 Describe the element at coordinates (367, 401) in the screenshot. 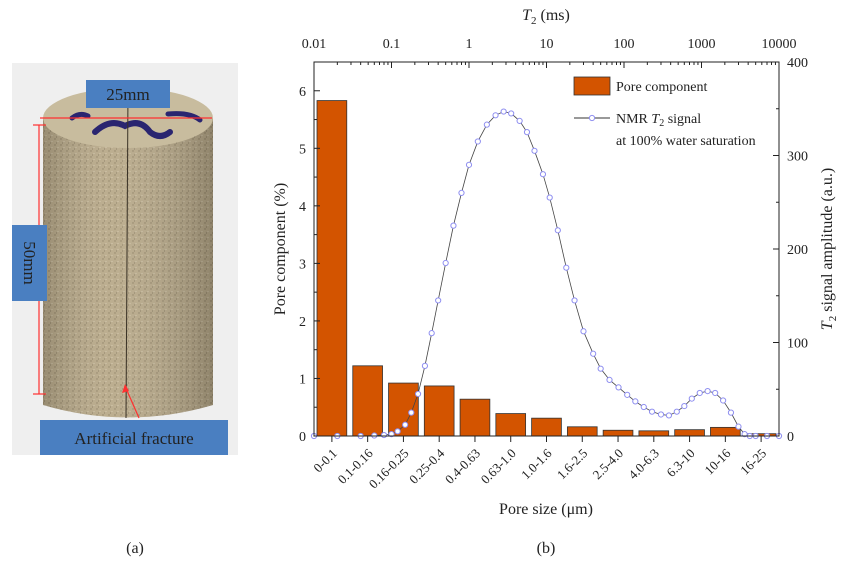

I see `bar-0.1-0.16` at that location.